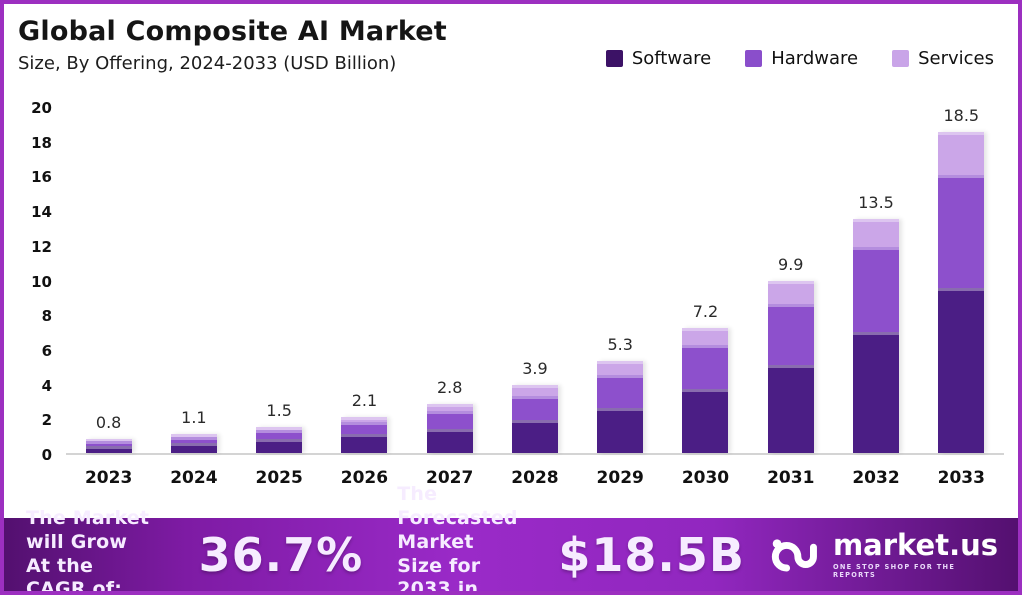  I want to click on bar-total-label: 13.5, so click(876, 202).